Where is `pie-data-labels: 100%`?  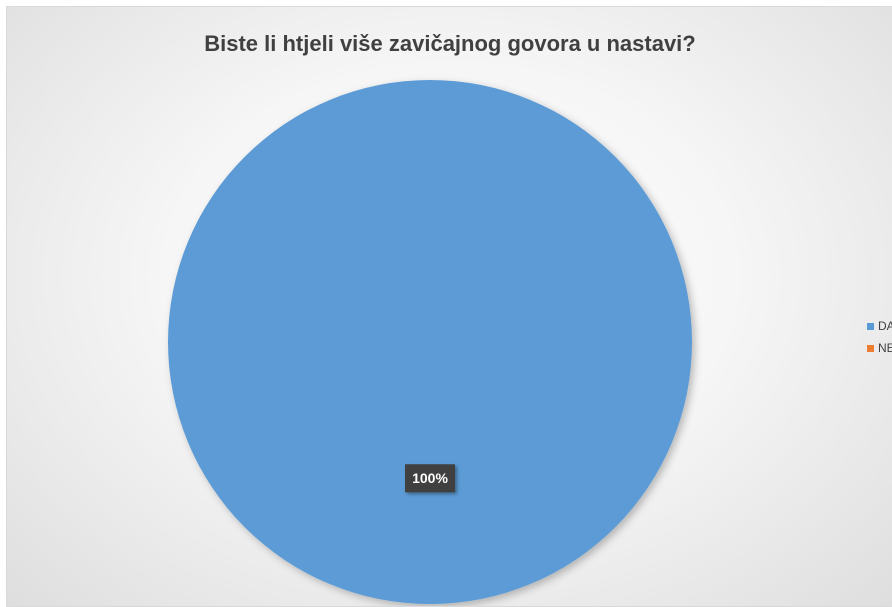
pie-data-labels: 100% is located at coordinates (430, 478).